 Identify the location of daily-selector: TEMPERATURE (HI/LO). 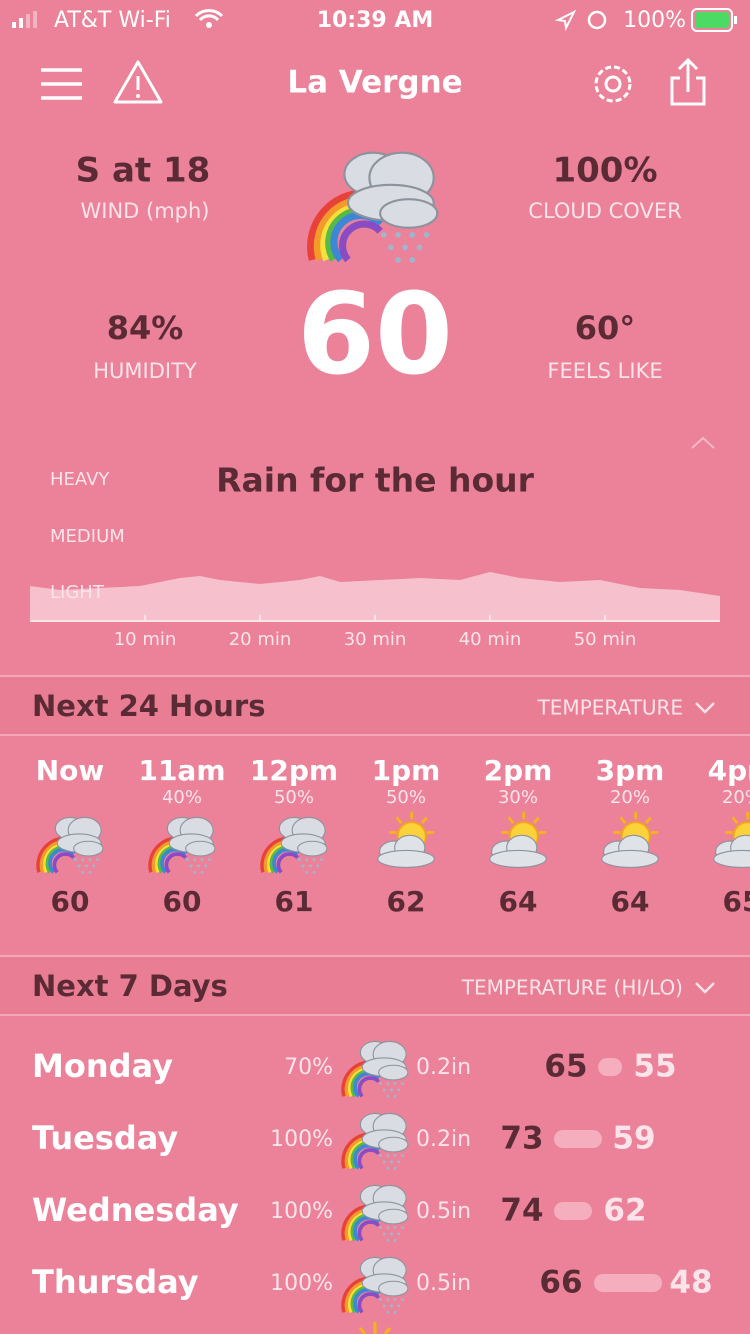
(588, 988).